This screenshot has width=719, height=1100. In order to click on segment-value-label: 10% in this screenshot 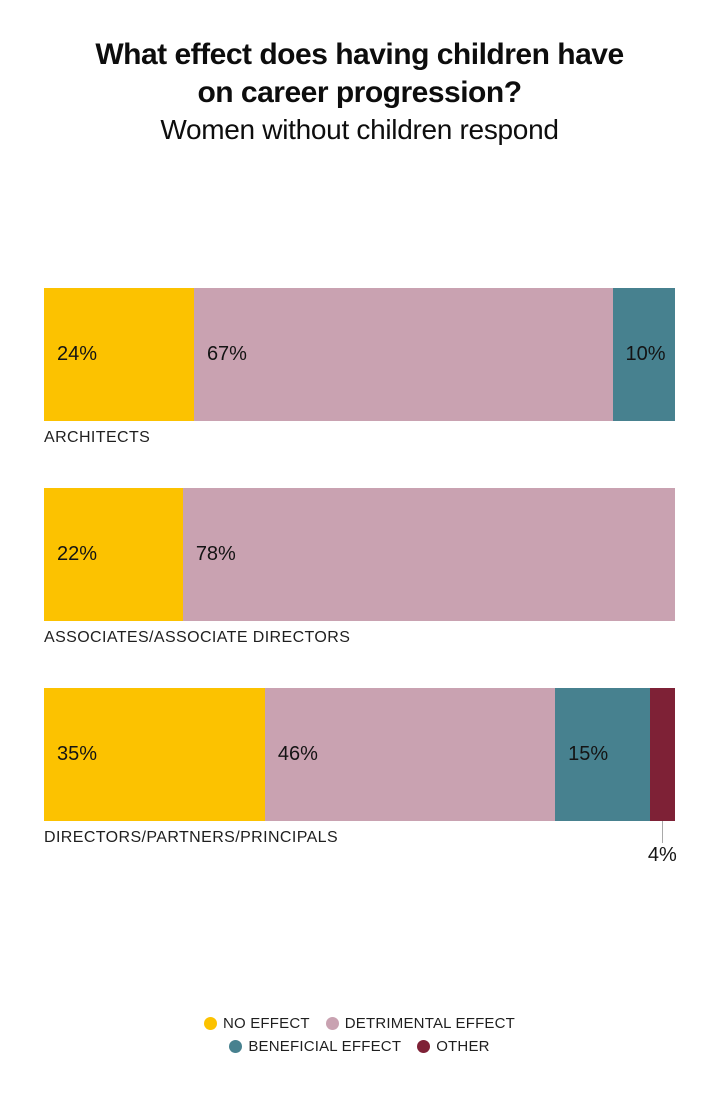, I will do `click(645, 354)`.